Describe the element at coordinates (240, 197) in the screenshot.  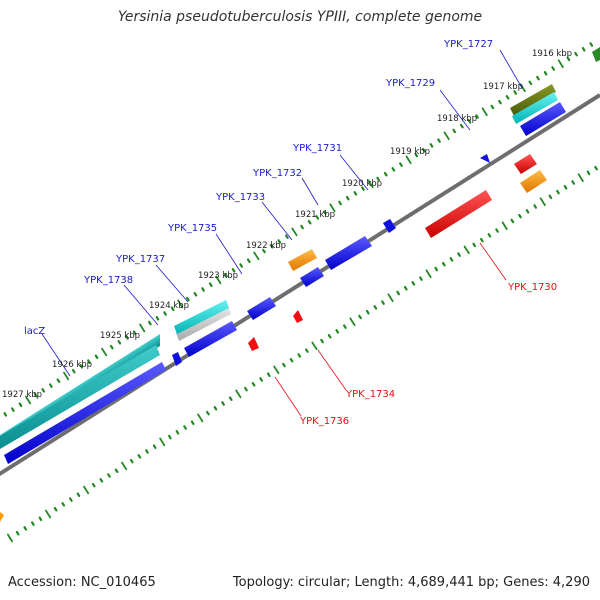
I see `gene-label: YPK_1733` at that location.